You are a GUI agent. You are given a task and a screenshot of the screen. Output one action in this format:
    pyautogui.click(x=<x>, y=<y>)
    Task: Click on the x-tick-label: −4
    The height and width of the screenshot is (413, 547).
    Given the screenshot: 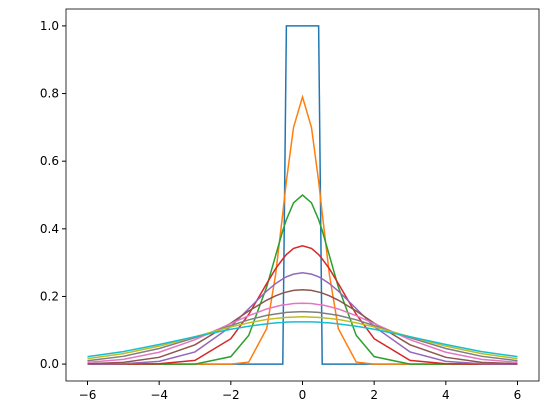 What is the action you would take?
    pyautogui.click(x=159, y=395)
    